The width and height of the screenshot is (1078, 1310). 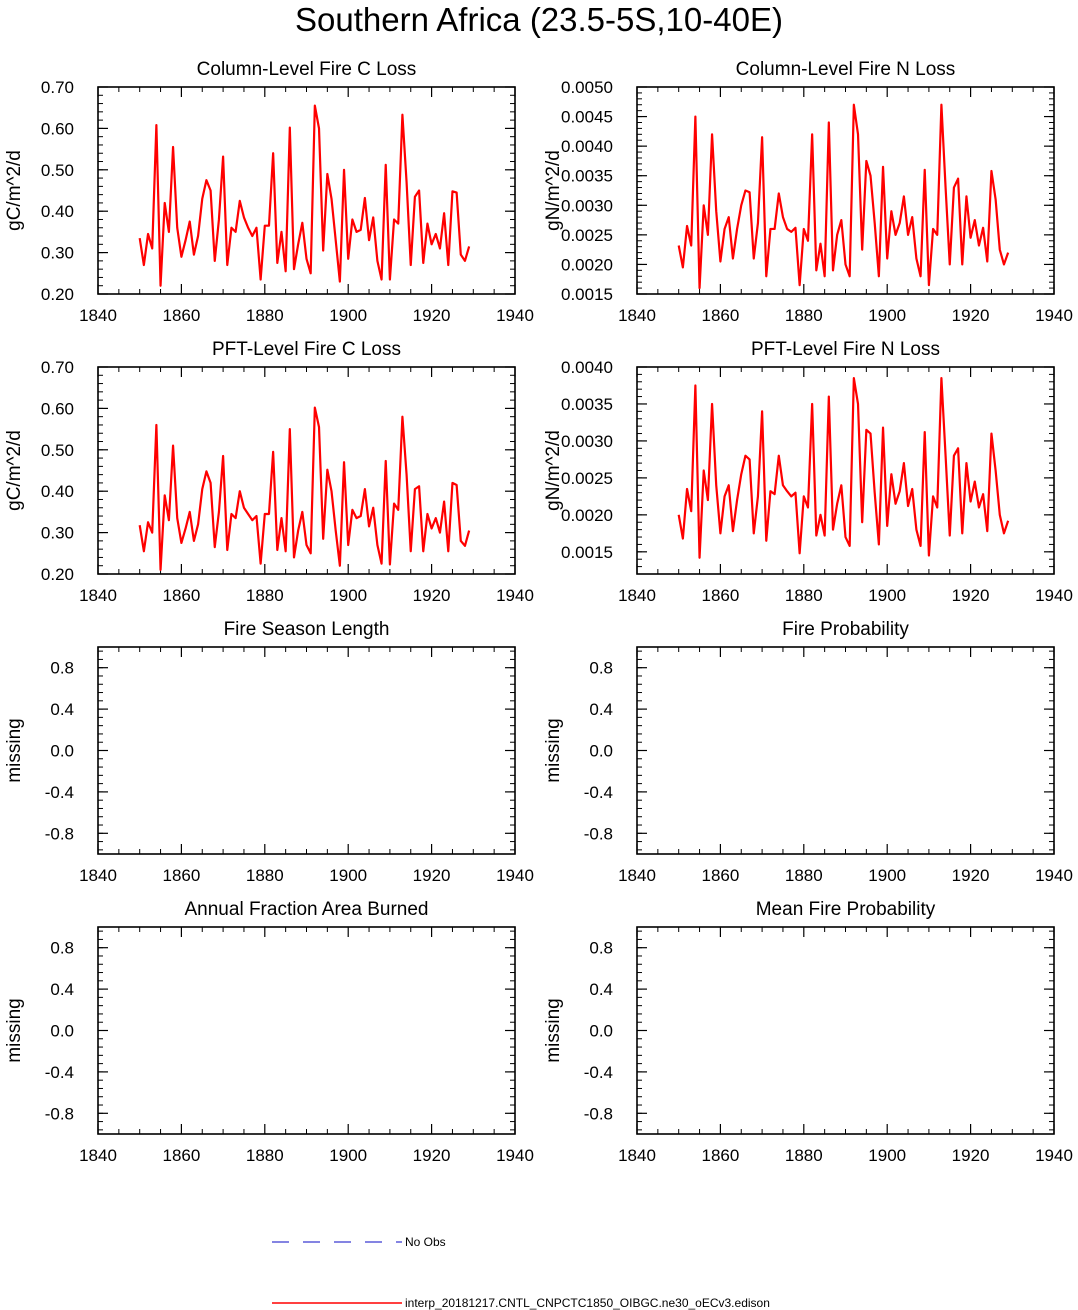 What do you see at coordinates (1054, 875) in the screenshot?
I see `panel-6-x-tick-label: 1940` at bounding box center [1054, 875].